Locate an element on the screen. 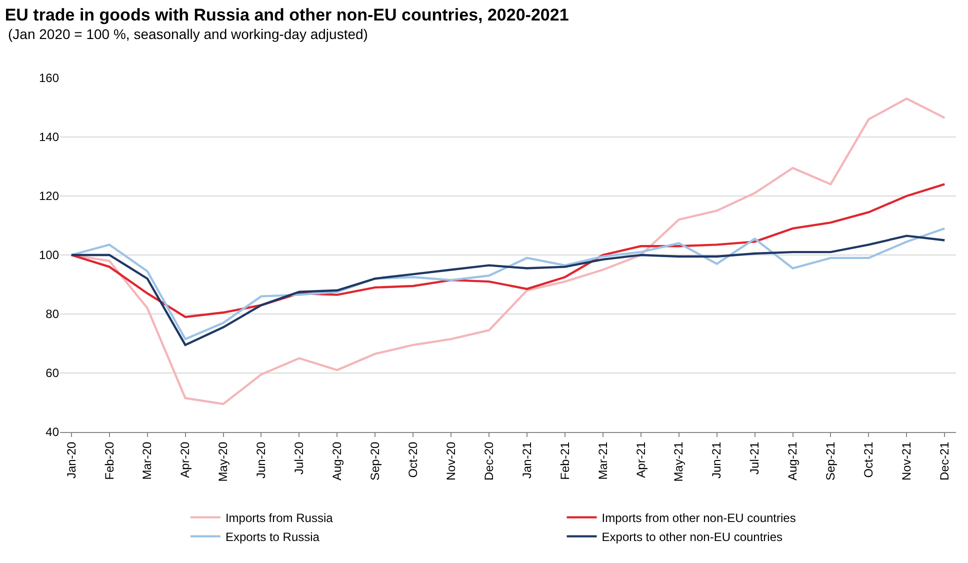 The width and height of the screenshot is (968, 563). x-tick-label: Oct-21 is located at coordinates (869, 459).